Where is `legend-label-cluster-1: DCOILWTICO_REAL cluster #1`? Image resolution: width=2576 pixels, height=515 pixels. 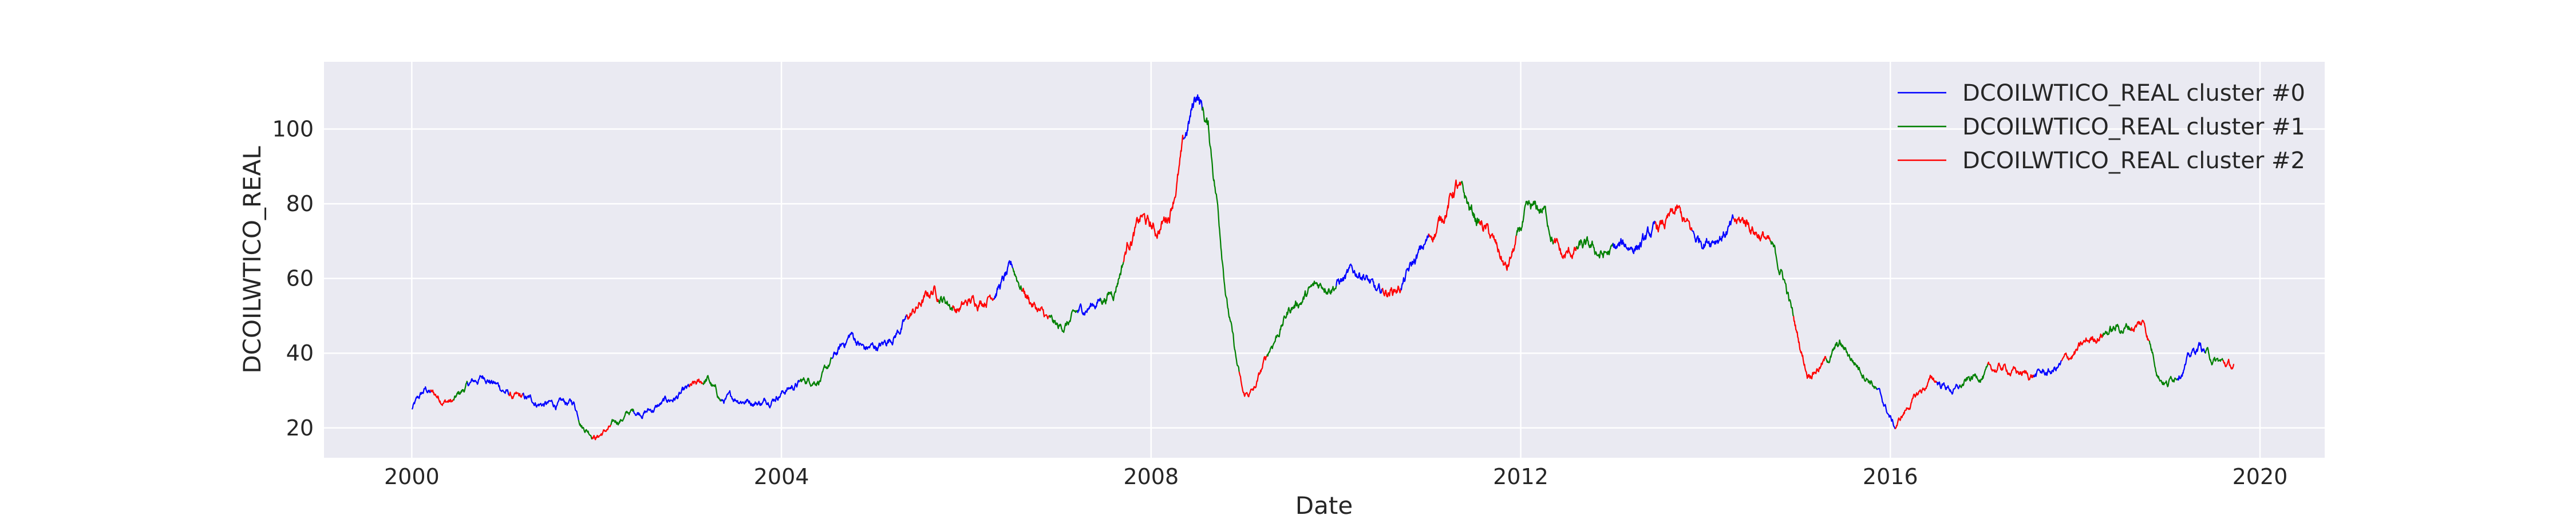
legend-label-cluster-1: DCOILWTICO_REAL cluster #1 is located at coordinates (2133, 127).